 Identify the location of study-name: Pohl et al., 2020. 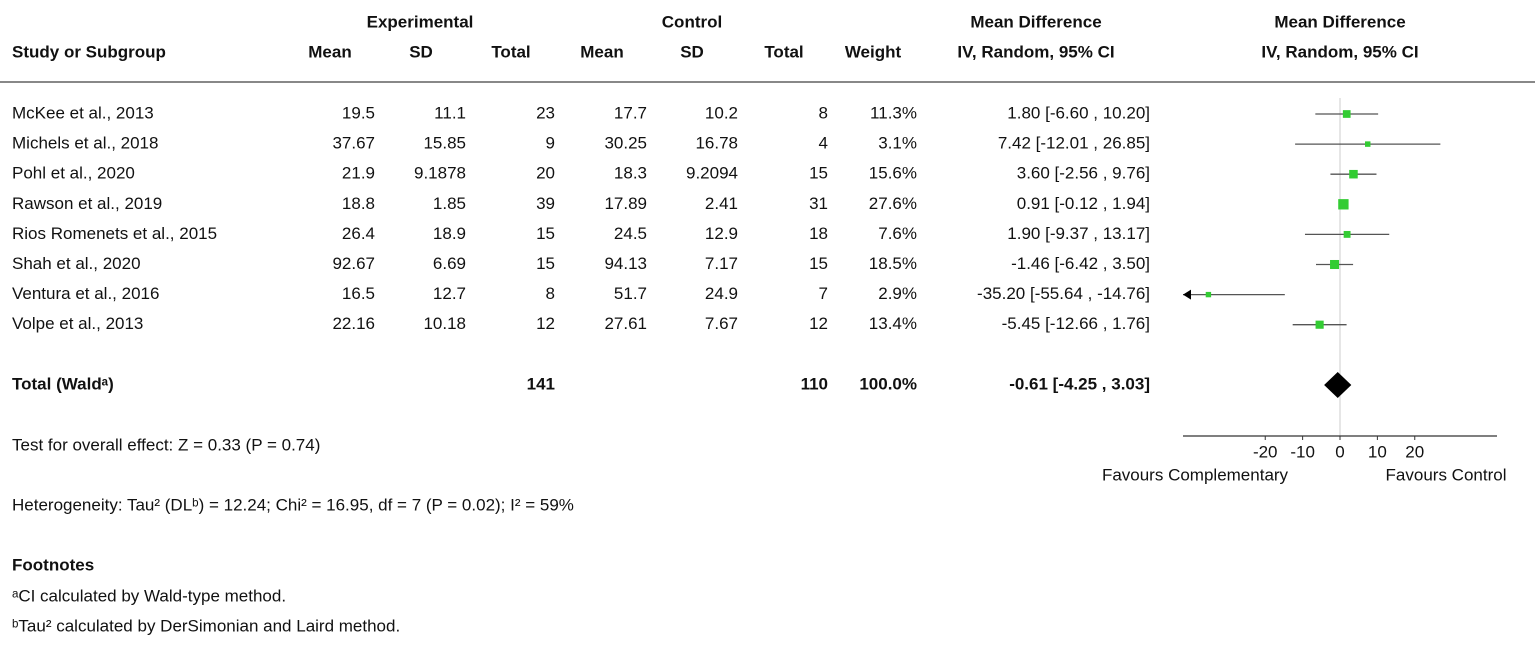
(73, 173).